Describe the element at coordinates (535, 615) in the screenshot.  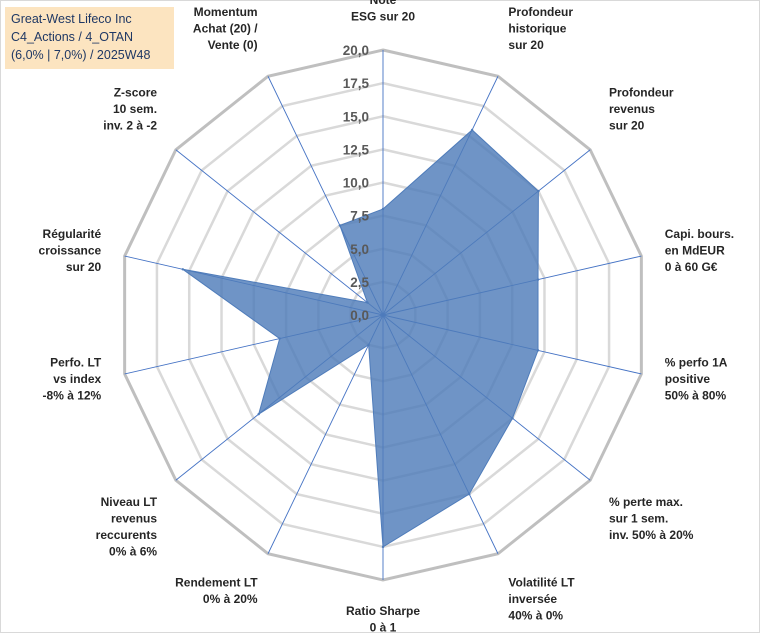
I see `category-label: 40% à 0%` at that location.